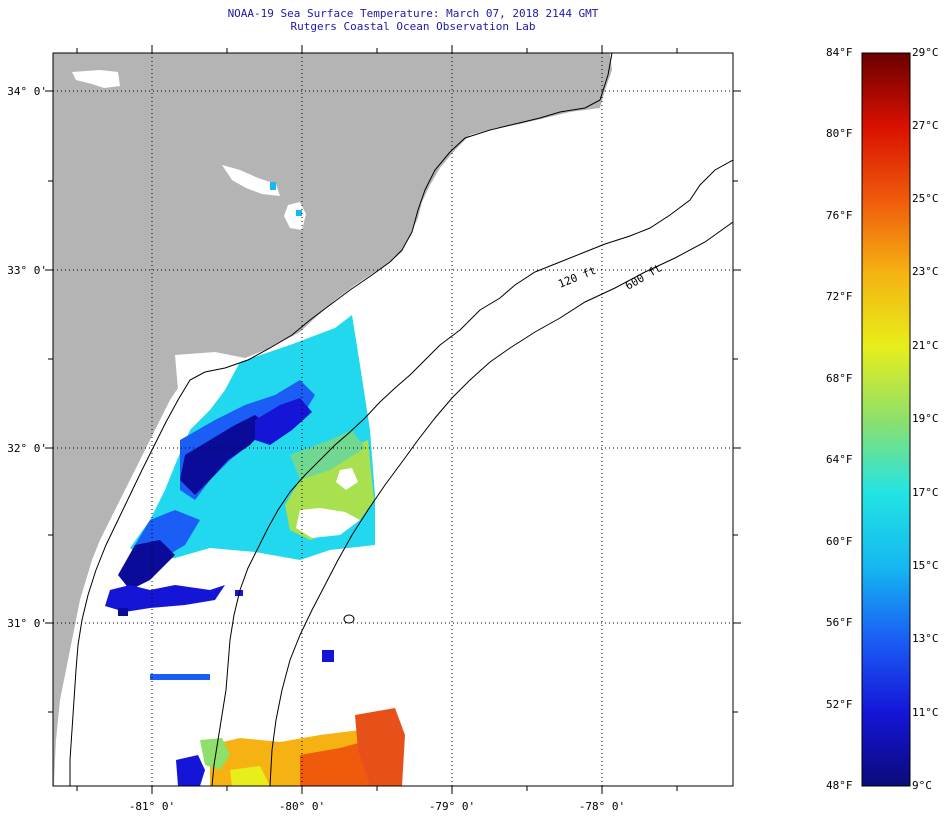 This screenshot has width=944, height=817. Describe the element at coordinates (839, 133) in the screenshot. I see `f-label: 80°F` at that location.